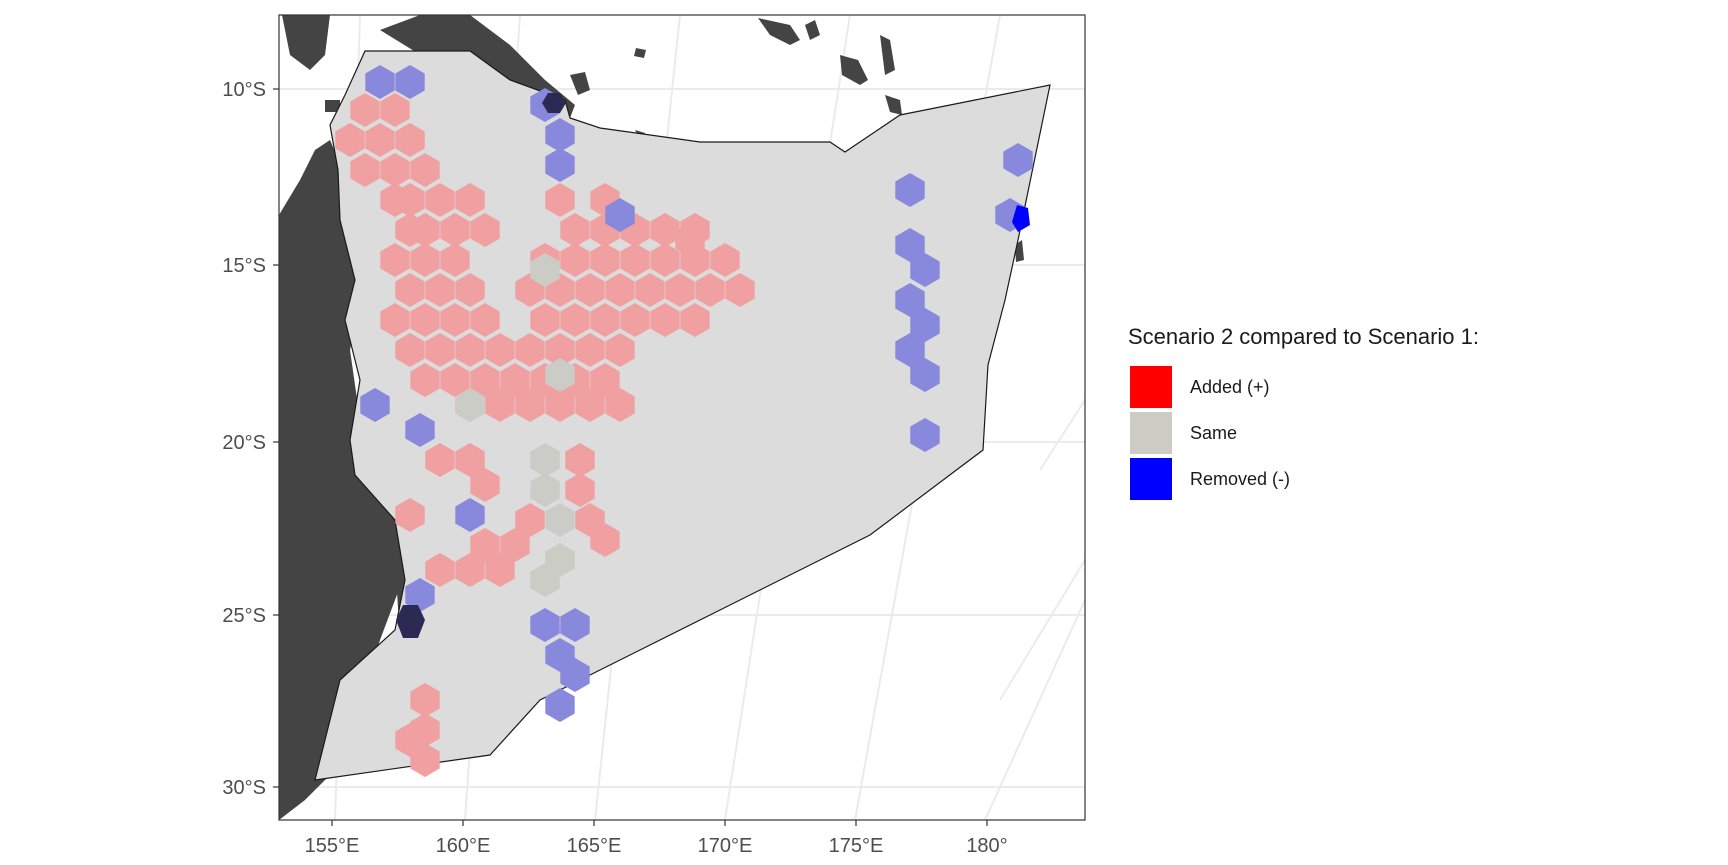 The width and height of the screenshot is (1728, 865). Describe the element at coordinates (1240, 478) in the screenshot. I see `legend-label: Removed (-)` at that location.